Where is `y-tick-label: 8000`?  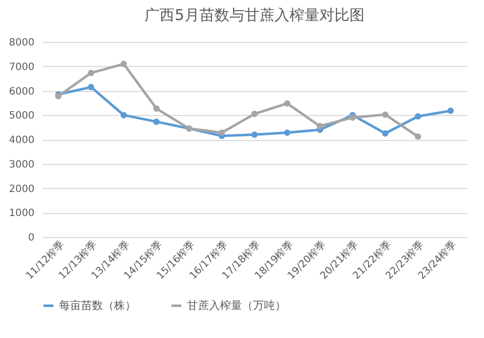 y-tick-label: 8000 is located at coordinates (21, 43).